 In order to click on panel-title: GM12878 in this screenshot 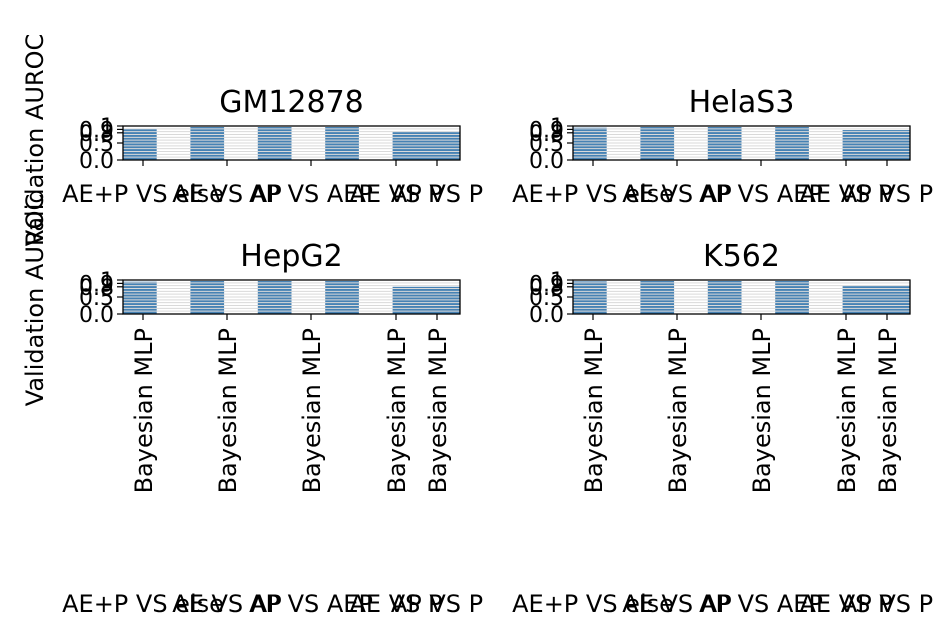, I will do `click(291, 102)`.